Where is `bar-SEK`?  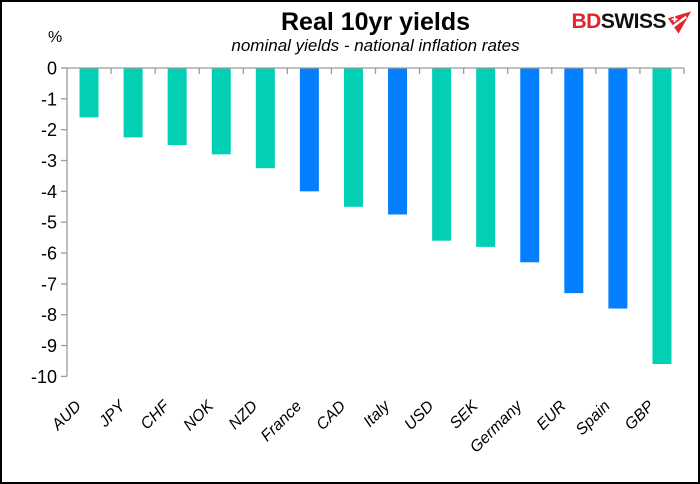 bar-SEK is located at coordinates (486, 157).